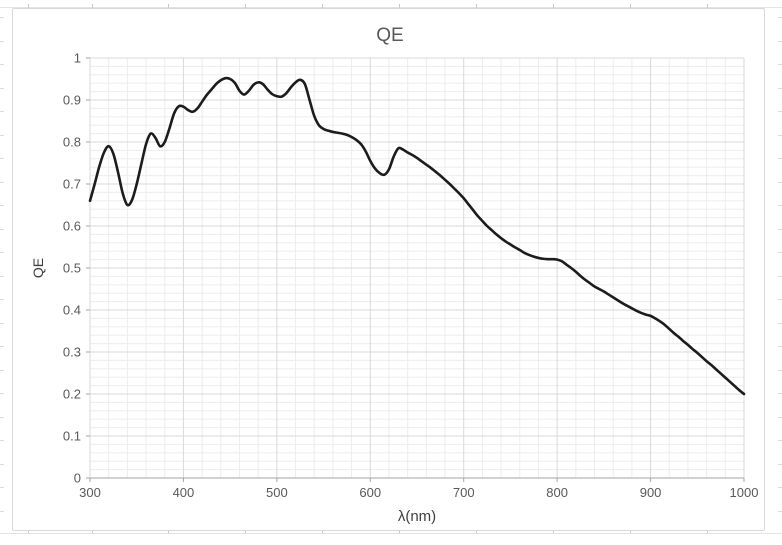 The image size is (782, 545). Describe the element at coordinates (77, 58) in the screenshot. I see `svg-text: 1` at that location.